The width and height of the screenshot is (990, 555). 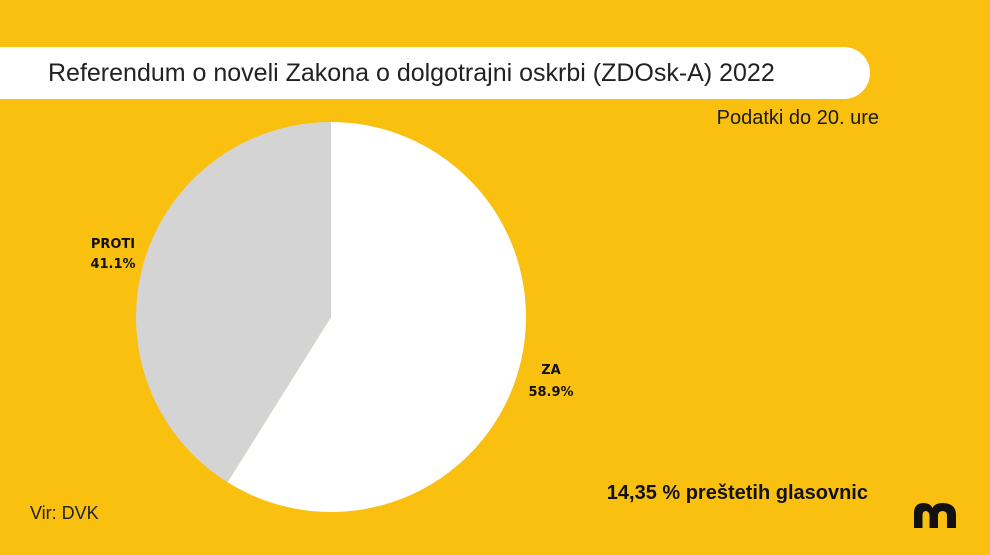 What do you see at coordinates (113, 244) in the screenshot?
I see `slice-label-proti-name: PROTI` at bounding box center [113, 244].